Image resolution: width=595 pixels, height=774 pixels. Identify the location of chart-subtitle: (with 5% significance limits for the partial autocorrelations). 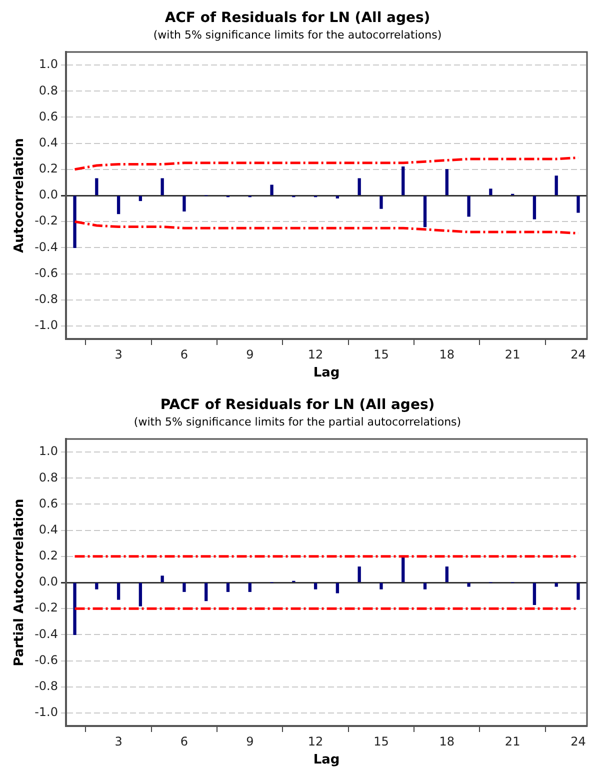
(298, 421).